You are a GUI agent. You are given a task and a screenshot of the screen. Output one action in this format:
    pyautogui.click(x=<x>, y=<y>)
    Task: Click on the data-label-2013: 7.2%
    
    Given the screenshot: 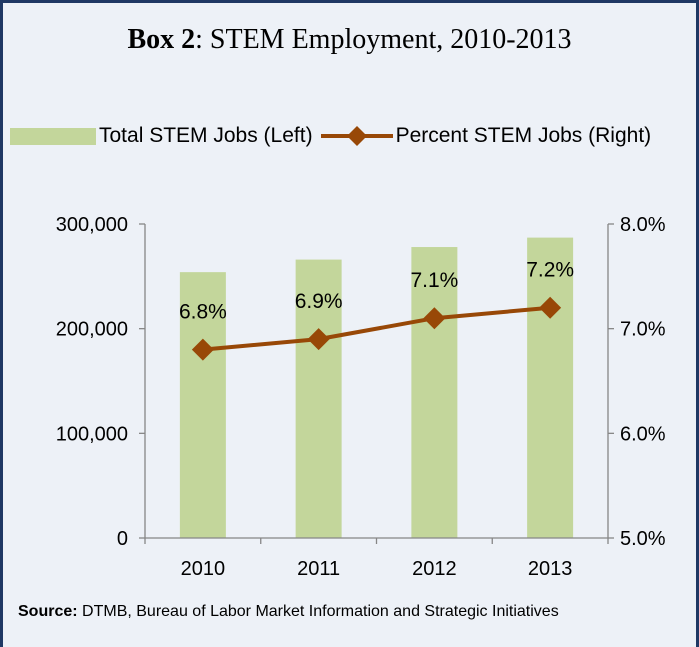 What is the action you would take?
    pyautogui.click(x=550, y=270)
    